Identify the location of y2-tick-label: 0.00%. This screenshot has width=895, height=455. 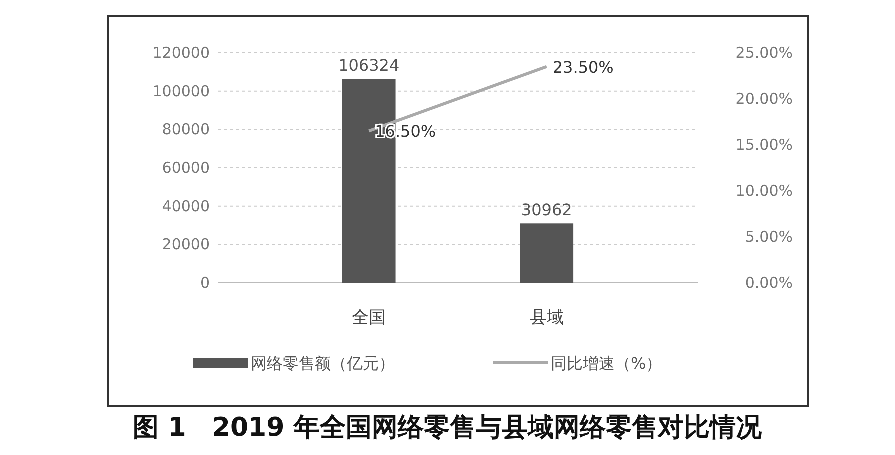
(769, 283).